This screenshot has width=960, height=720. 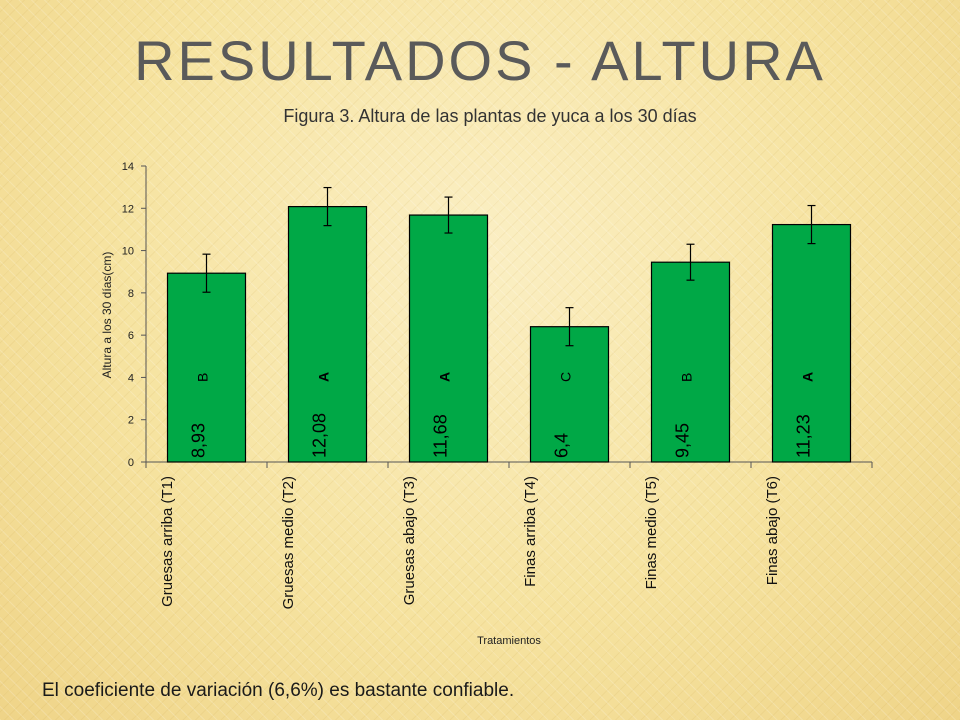 What do you see at coordinates (107, 315) in the screenshot?
I see `y-axis-label: Altura a los 30 días(cm)` at bounding box center [107, 315].